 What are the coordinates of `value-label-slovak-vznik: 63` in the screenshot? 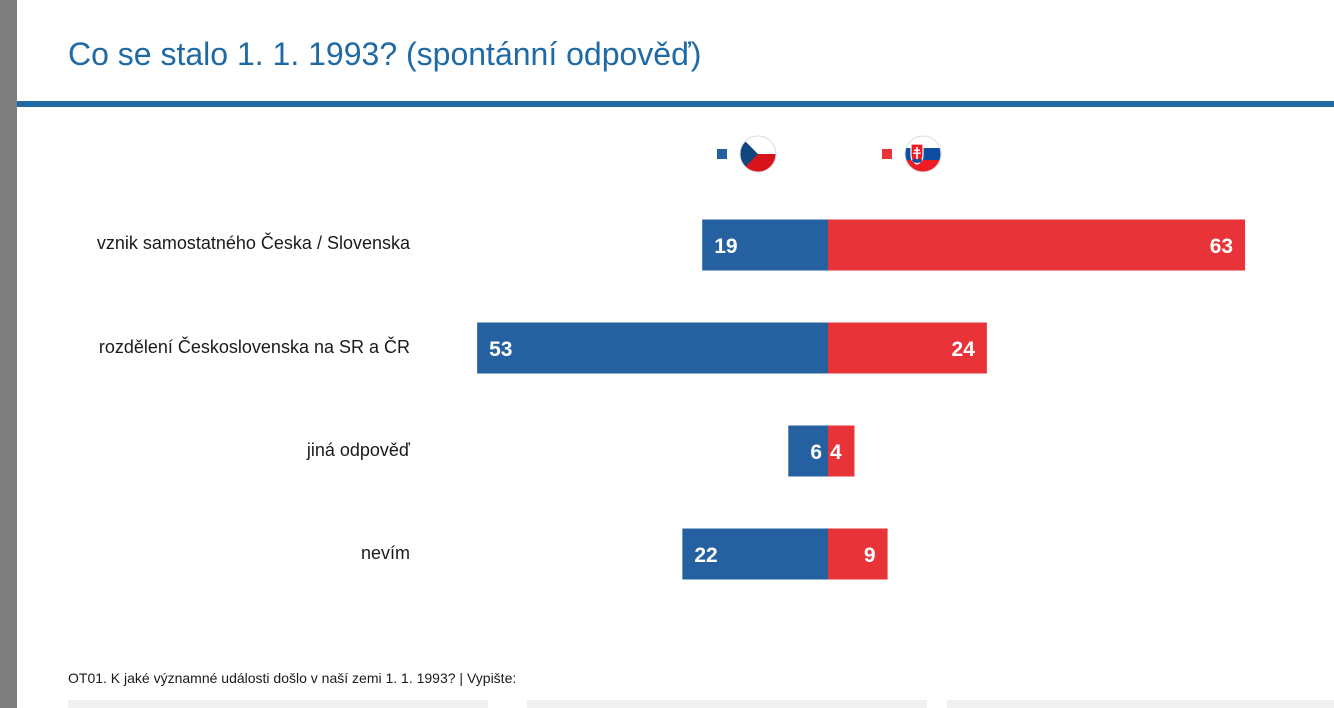 It's located at (1221, 246).